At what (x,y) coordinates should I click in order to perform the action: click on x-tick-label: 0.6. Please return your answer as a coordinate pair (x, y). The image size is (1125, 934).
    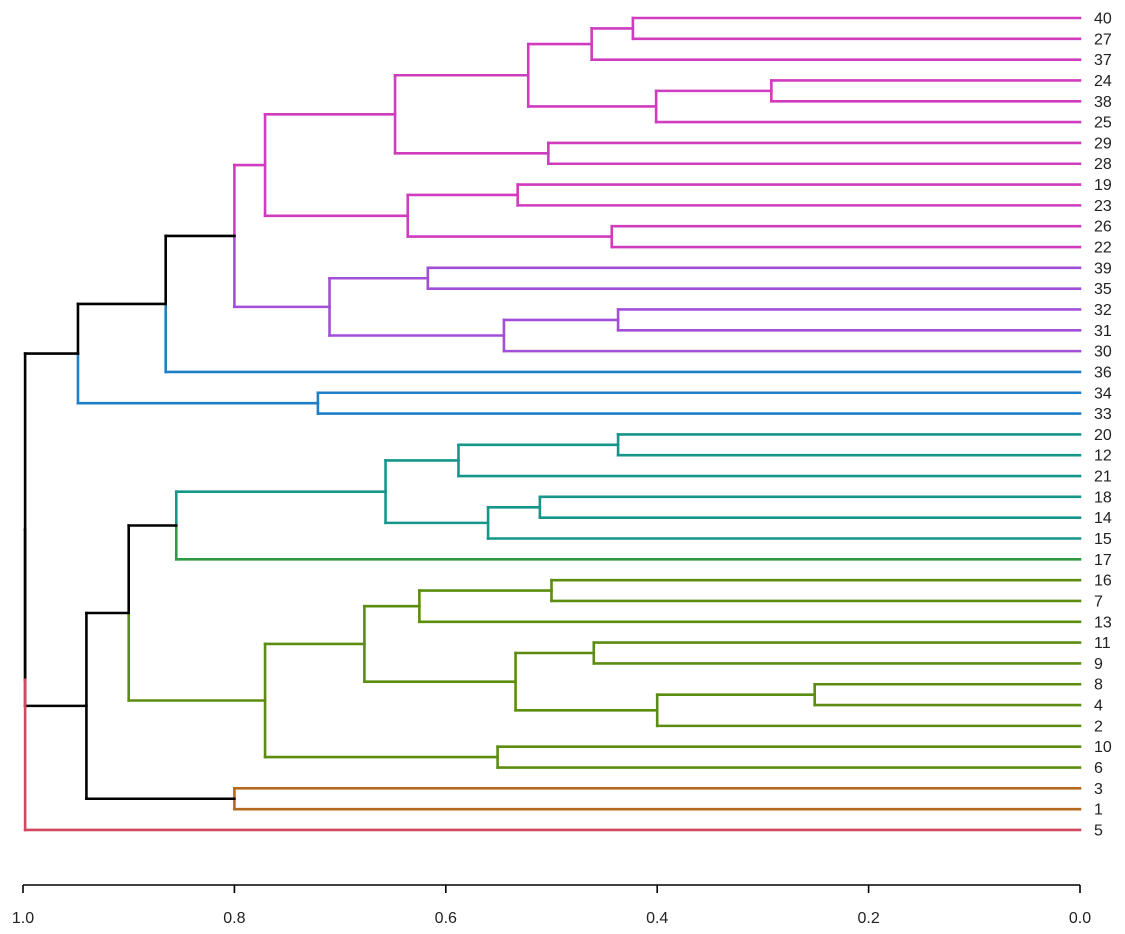
    Looking at the image, I should click on (446, 918).